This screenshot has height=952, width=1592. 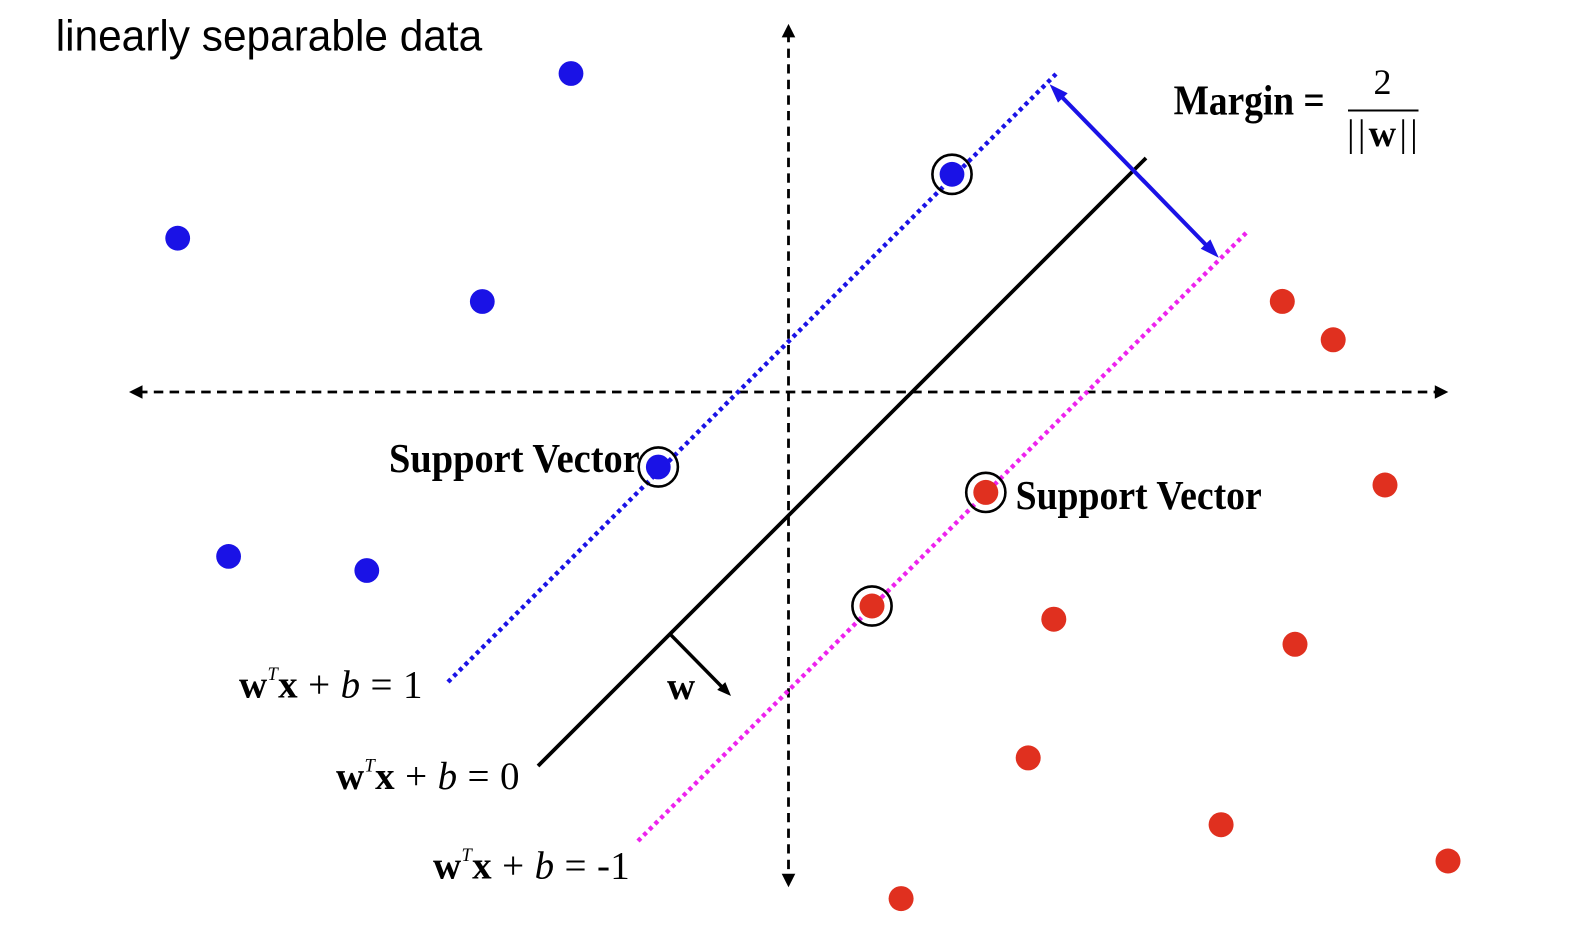 What do you see at coordinates (1249, 100) in the screenshot?
I see `svg-text: Margin =` at bounding box center [1249, 100].